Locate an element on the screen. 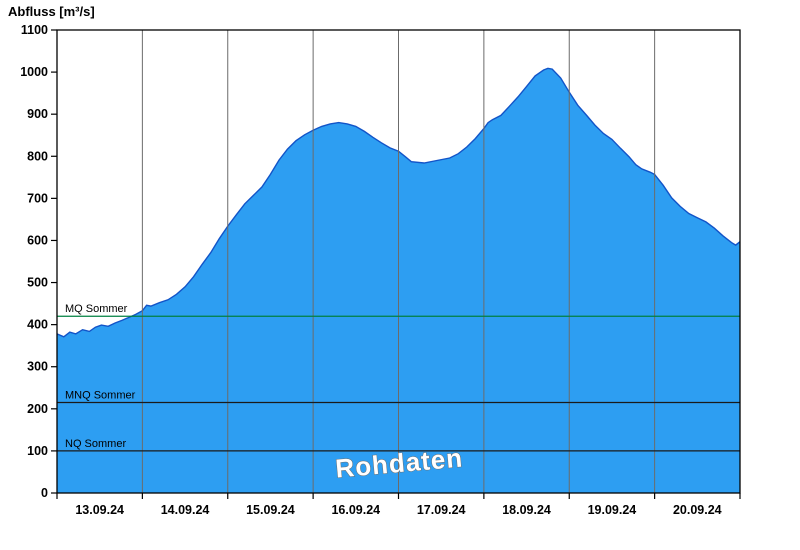 Image resolution: width=800 pixels, height=550 pixels. y-tick-label: 800 is located at coordinates (37, 156).